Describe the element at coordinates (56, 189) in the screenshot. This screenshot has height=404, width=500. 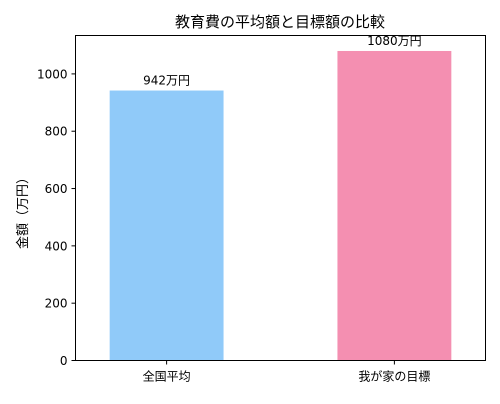
I see `y-tick-label: 600` at that location.